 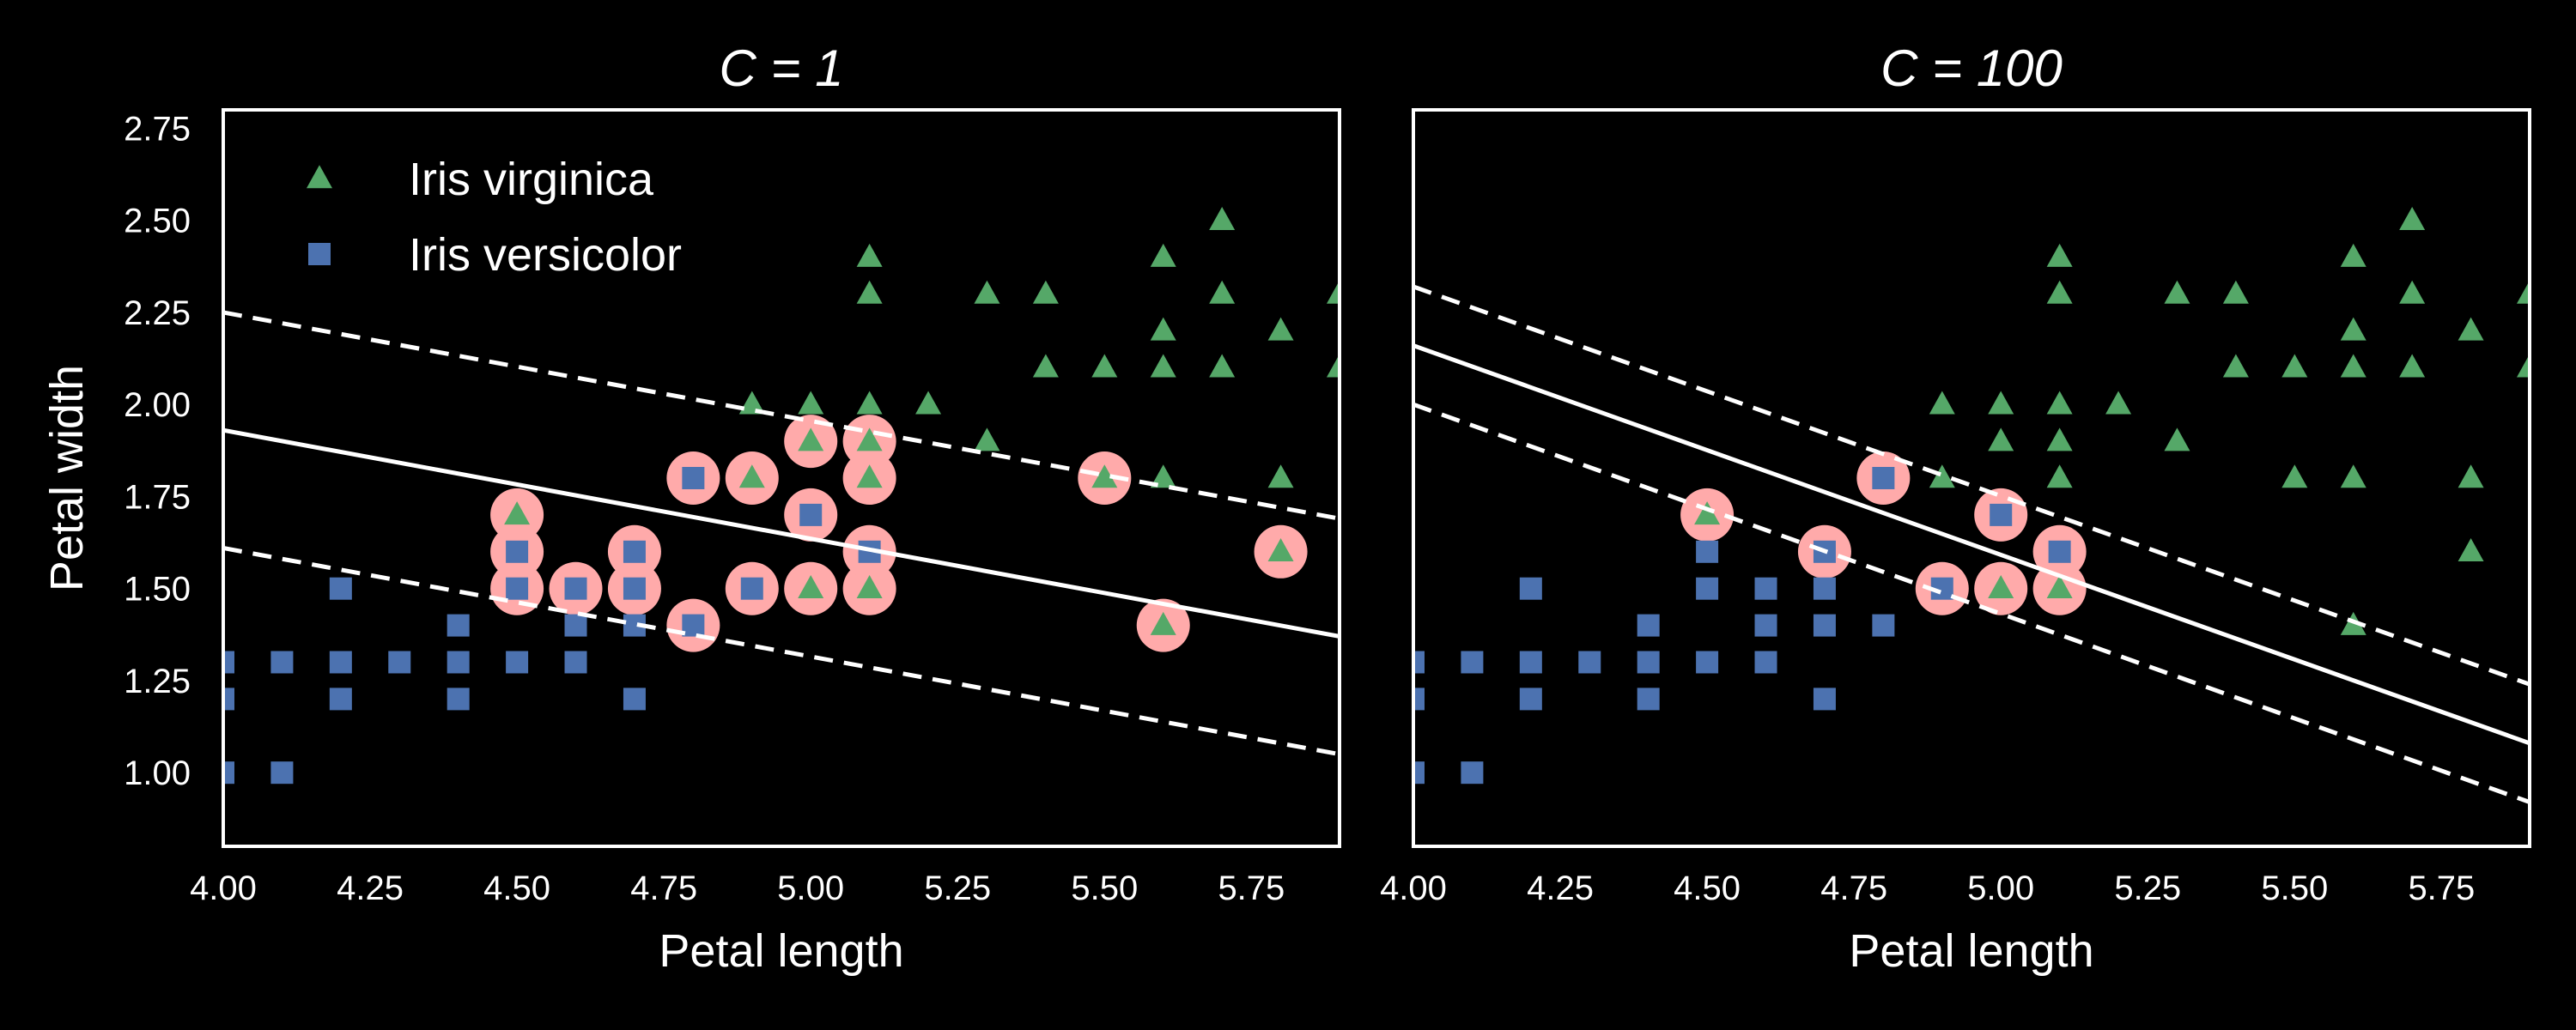 I want to click on lower-margin-line, so click(x=781, y=651).